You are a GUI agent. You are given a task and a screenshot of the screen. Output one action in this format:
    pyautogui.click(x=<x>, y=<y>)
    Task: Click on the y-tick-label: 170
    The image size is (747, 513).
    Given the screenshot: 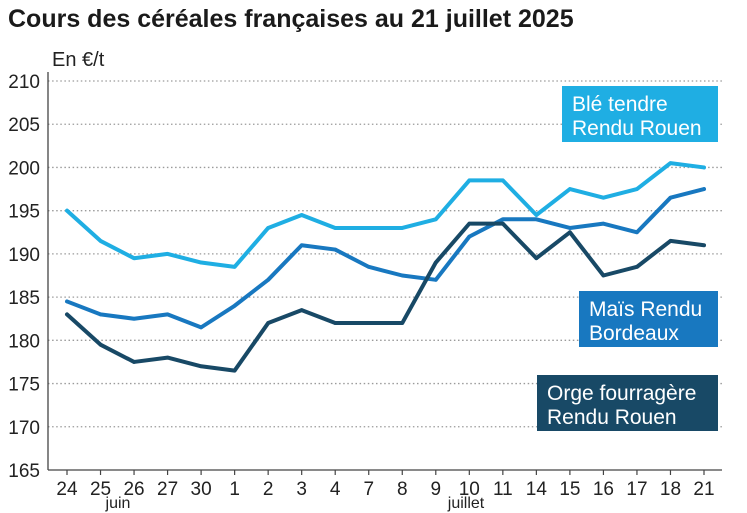 What is the action you would take?
    pyautogui.click(x=24, y=428)
    